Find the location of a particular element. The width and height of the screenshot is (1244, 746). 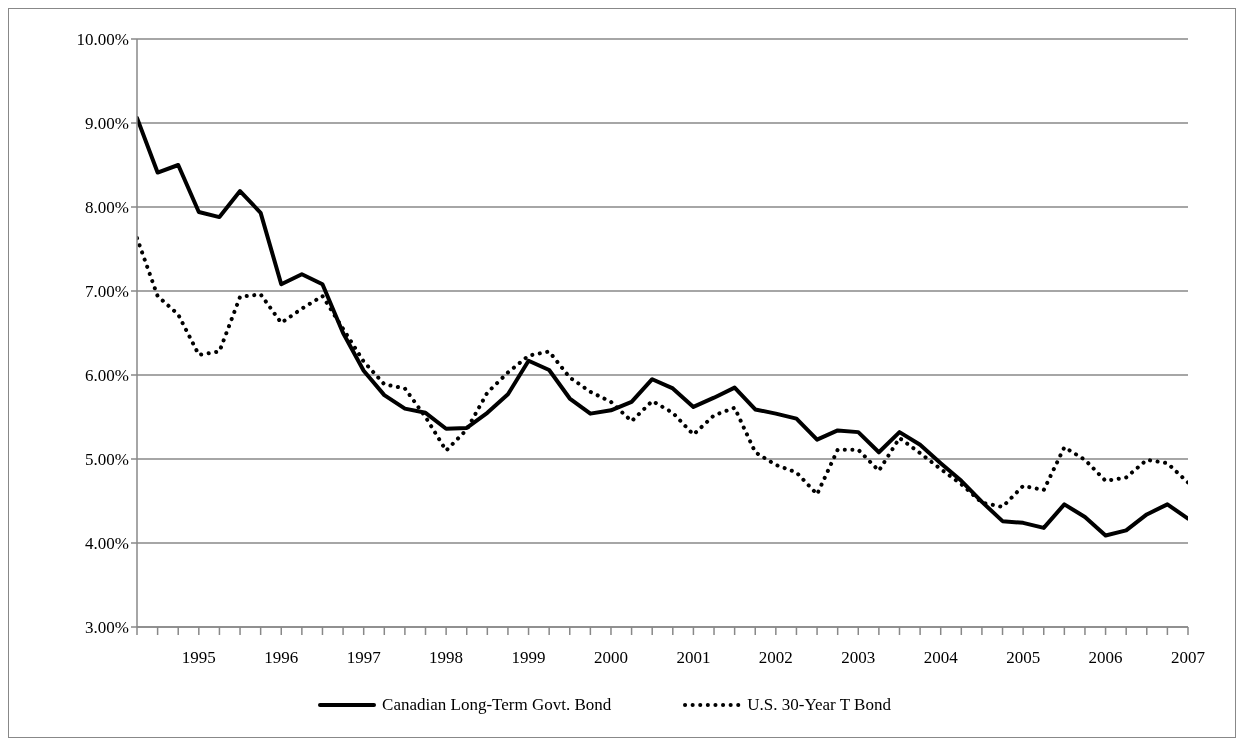

y-tick-label: 6.00% is located at coordinates (107, 376).